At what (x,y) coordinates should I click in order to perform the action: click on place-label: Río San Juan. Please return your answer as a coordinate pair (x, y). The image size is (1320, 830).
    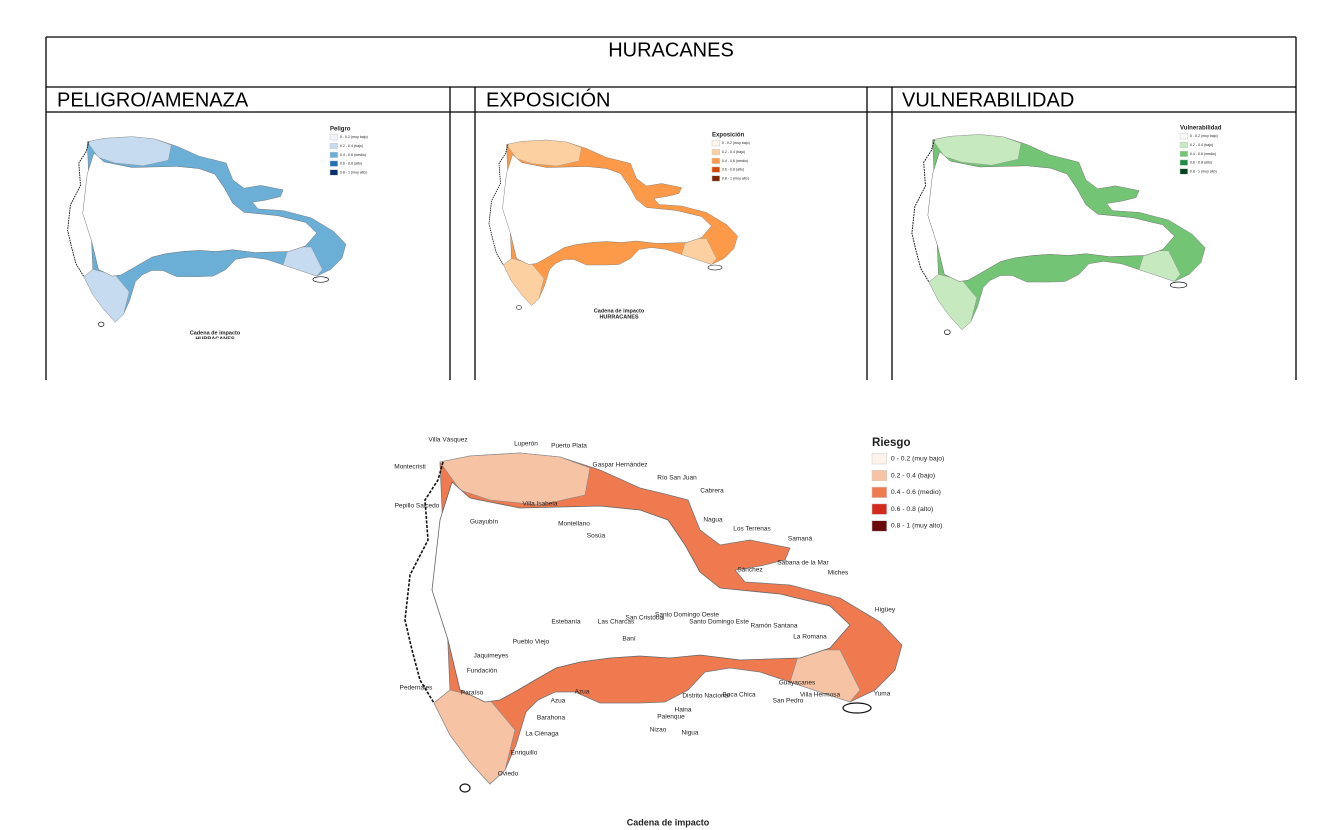
    Looking at the image, I should click on (677, 478).